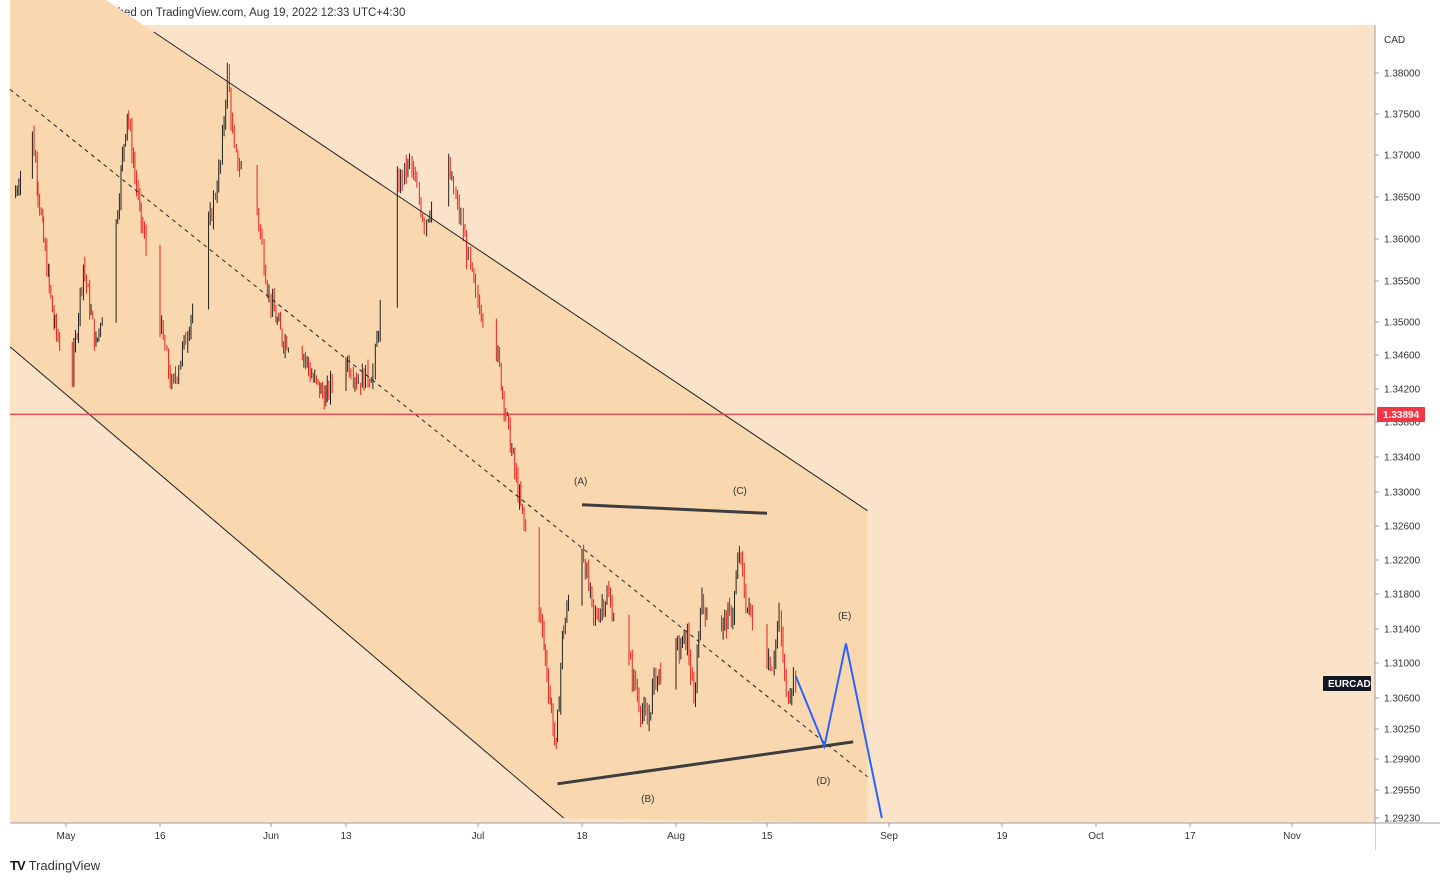 This screenshot has height=884, width=1440. Describe the element at coordinates (1402, 323) in the screenshot. I see `y-tick-label: 1.35000` at that location.